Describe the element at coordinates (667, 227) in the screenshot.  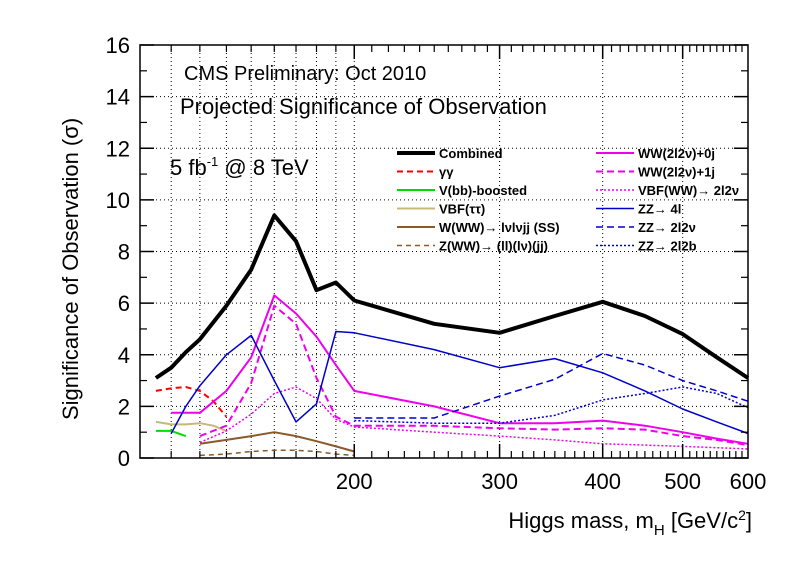
I see `legend-label-10: ZZ→ 2l2ν` at that location.